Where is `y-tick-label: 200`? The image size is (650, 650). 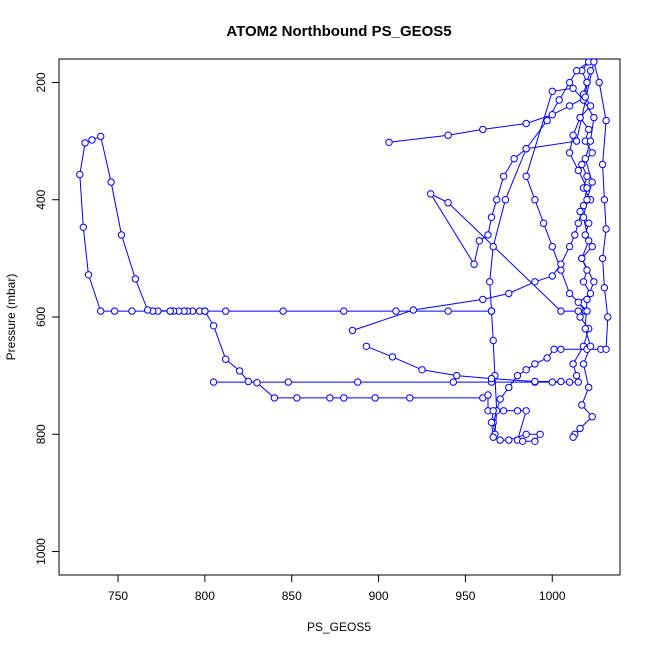
y-tick-label: 200 is located at coordinates (41, 82).